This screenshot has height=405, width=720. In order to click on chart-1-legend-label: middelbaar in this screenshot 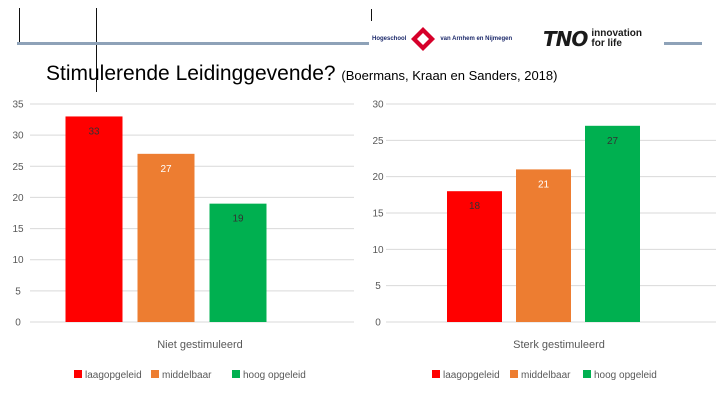, I will do `click(187, 375)`.